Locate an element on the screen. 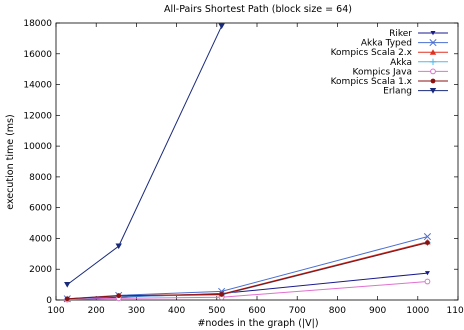 The width and height of the screenshot is (464, 330). x-tick-label: 1000 is located at coordinates (417, 311).